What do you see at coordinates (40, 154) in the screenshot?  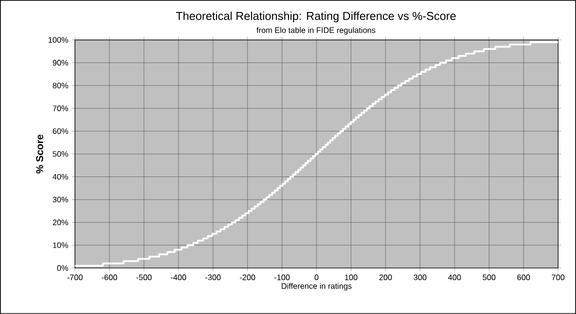 I see `y-axis-title: % Score` at bounding box center [40, 154].